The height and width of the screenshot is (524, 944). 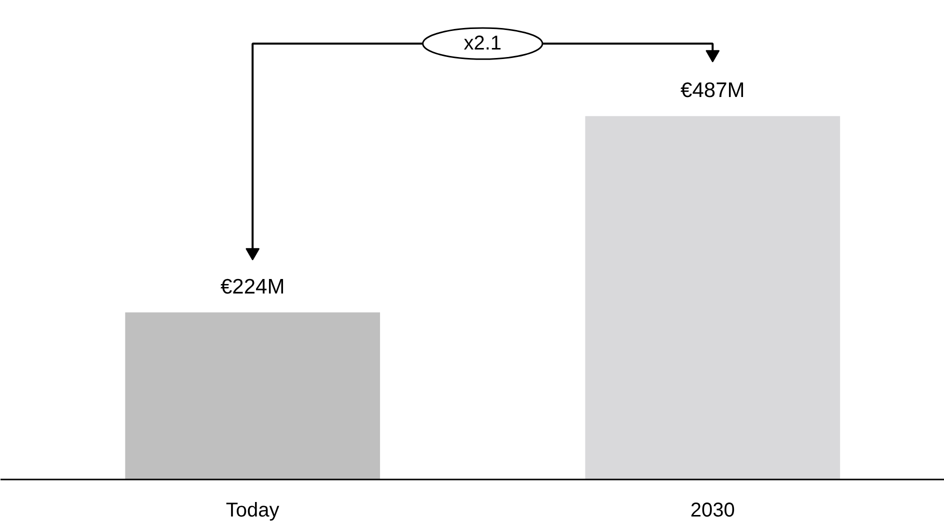 What do you see at coordinates (712, 511) in the screenshot?
I see `x-tick-label: 2030` at bounding box center [712, 511].